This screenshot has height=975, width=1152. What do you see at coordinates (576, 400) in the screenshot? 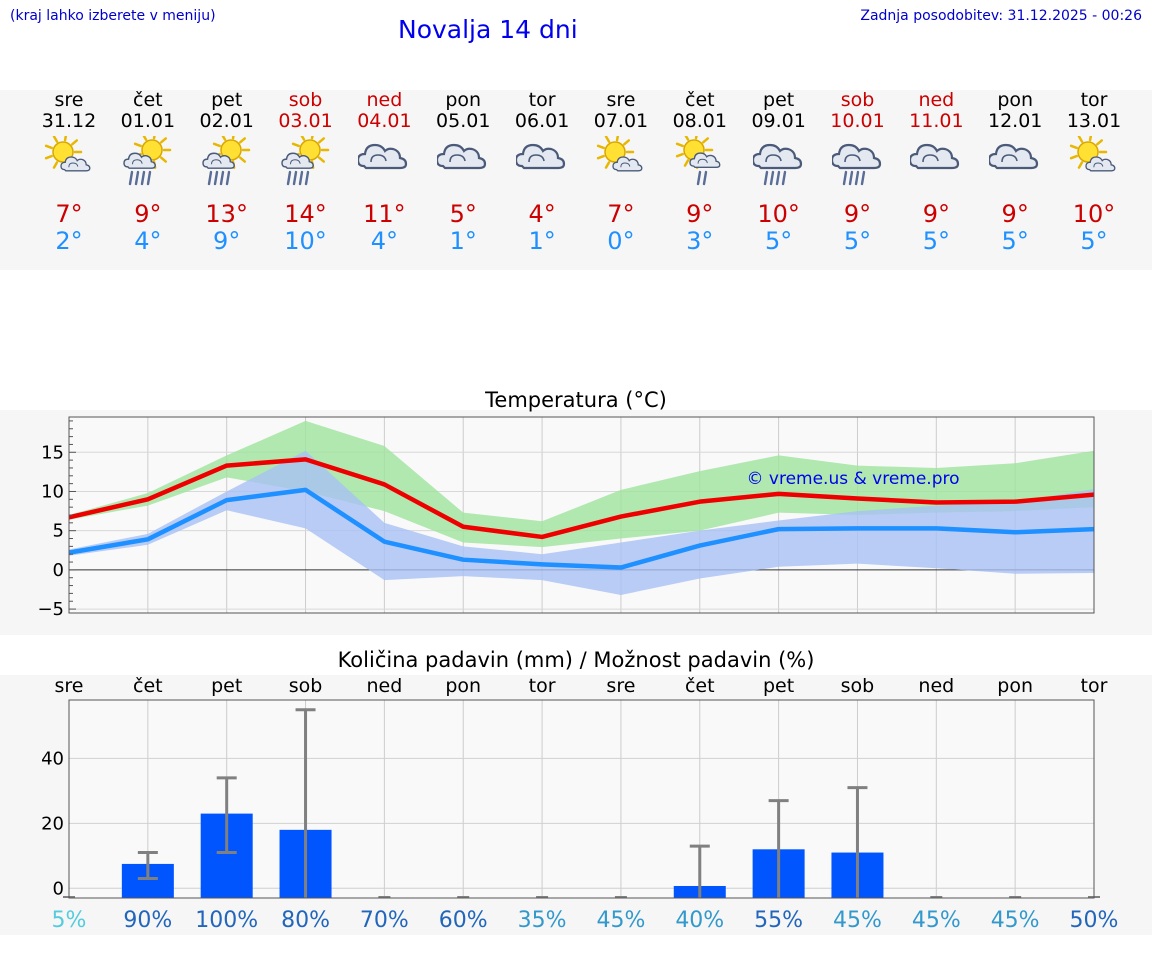
I see `temperature-chart-title: Temperatura (°C)` at bounding box center [576, 400].